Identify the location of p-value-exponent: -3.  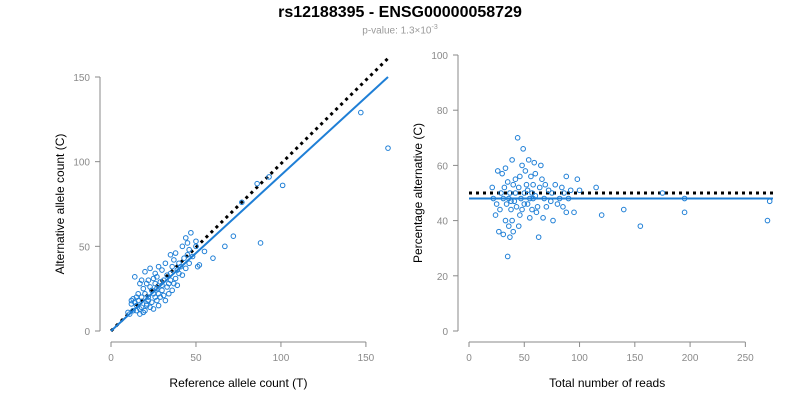
(434, 27).